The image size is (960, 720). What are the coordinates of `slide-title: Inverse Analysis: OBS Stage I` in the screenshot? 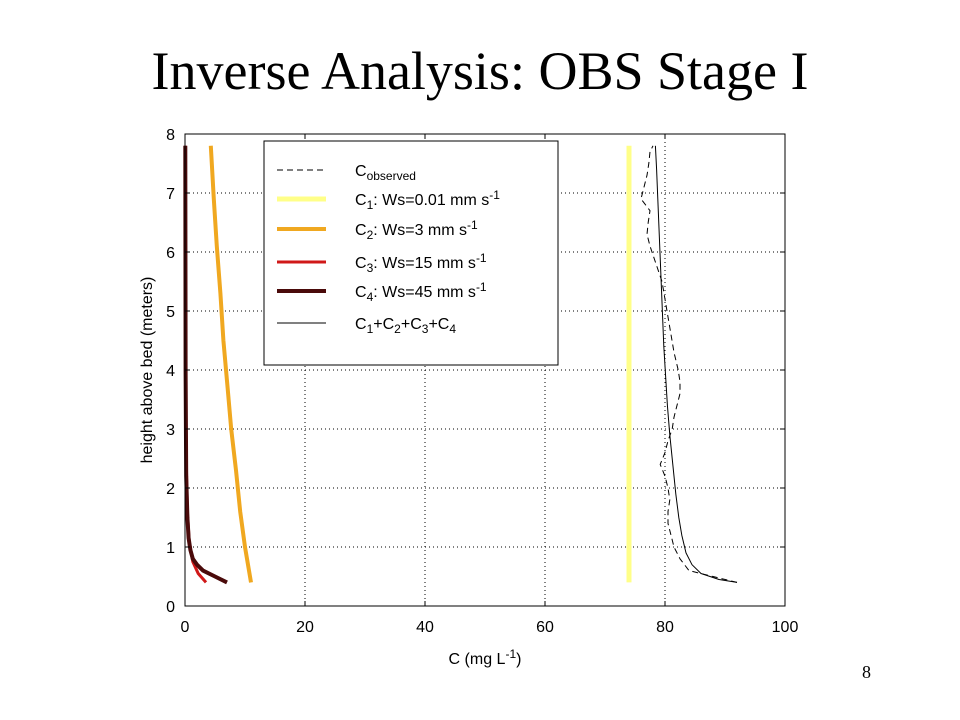 It's located at (480, 71).